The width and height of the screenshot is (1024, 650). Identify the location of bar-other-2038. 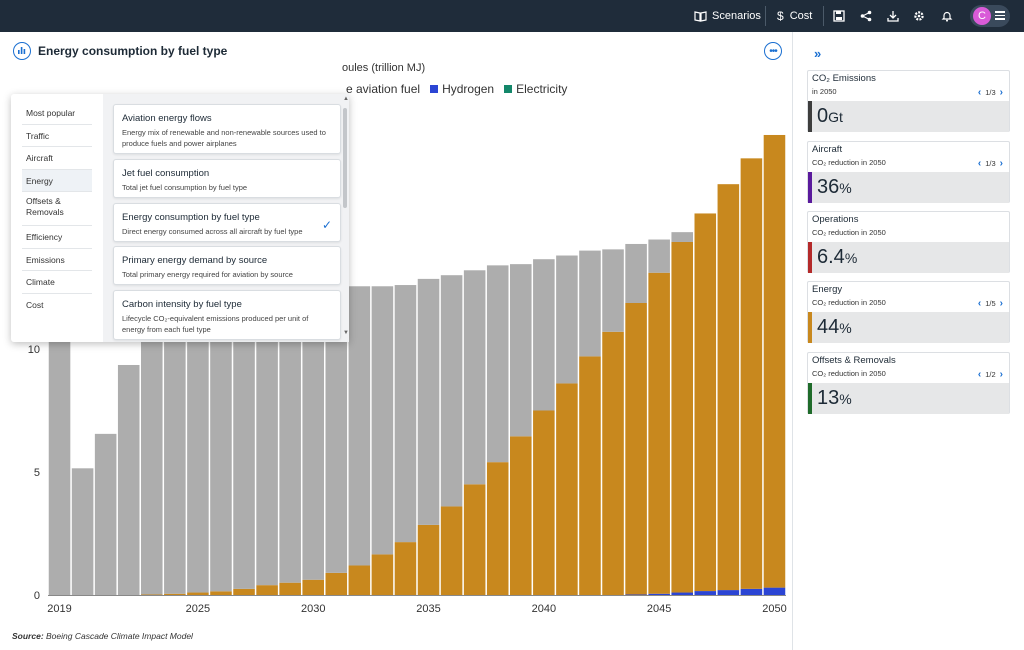
(497, 364).